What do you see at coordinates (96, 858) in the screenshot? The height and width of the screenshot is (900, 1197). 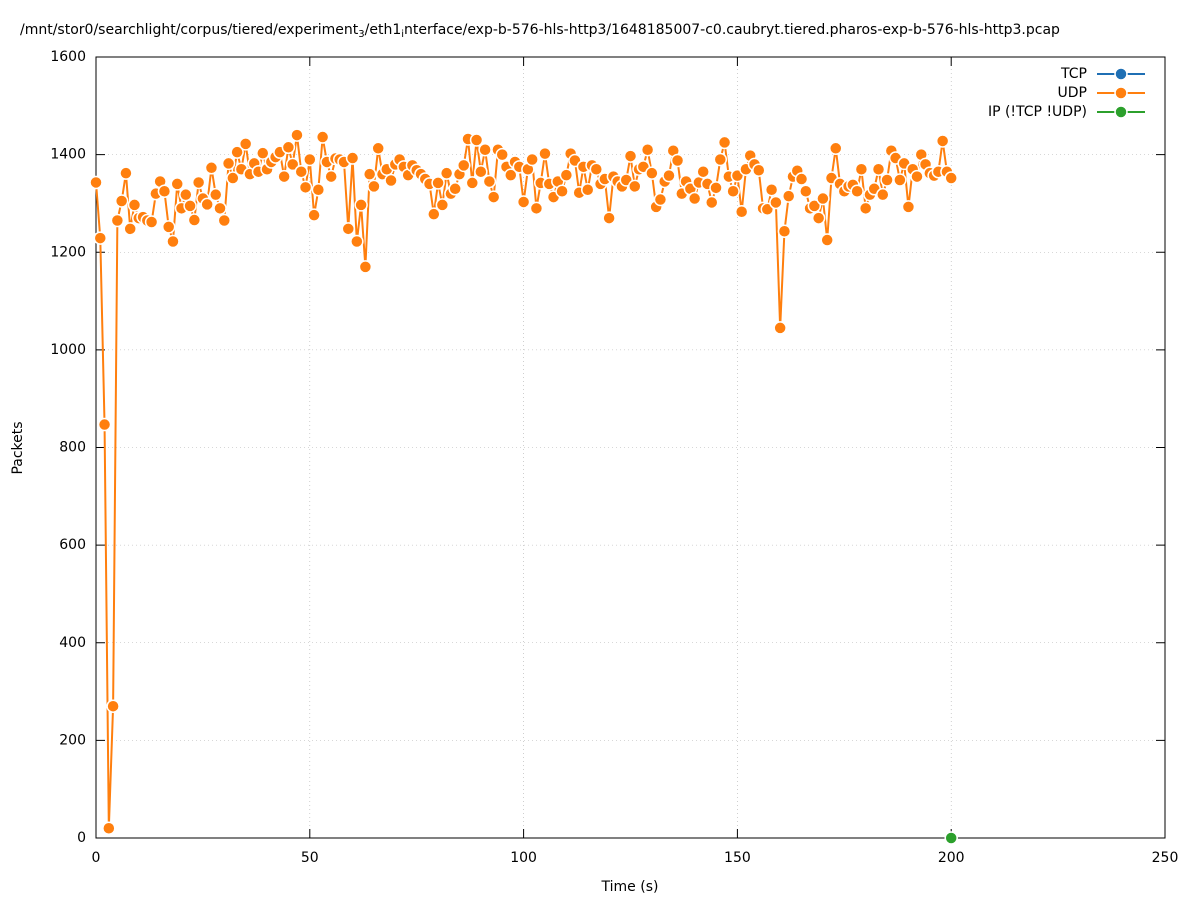 I see `x-tick-label: 0` at bounding box center [96, 858].